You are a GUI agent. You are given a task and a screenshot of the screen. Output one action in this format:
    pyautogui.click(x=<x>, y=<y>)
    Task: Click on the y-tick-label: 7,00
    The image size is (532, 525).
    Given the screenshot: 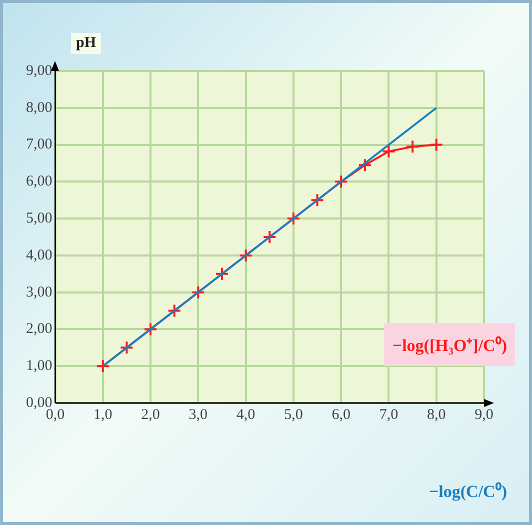 What is the action you would take?
    pyautogui.click(x=39, y=144)
    